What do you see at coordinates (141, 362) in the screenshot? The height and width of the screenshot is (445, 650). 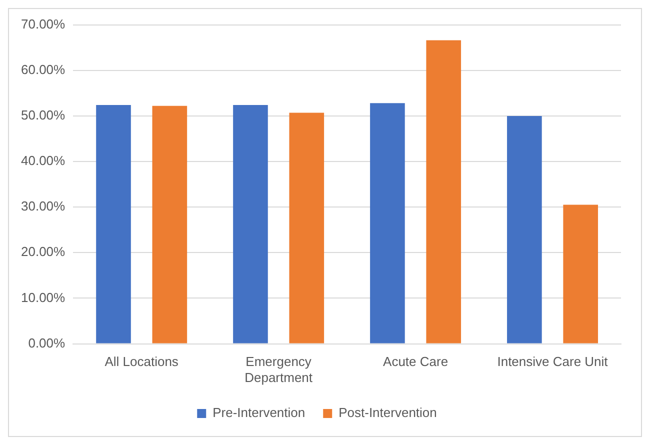 I see `x-tick-label: All Locations` at bounding box center [141, 362].